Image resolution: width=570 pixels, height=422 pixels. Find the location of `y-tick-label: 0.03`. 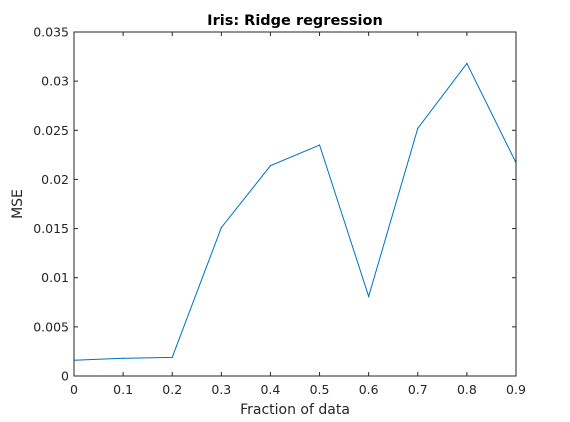

y-tick-label: 0.03 is located at coordinates (55, 81).